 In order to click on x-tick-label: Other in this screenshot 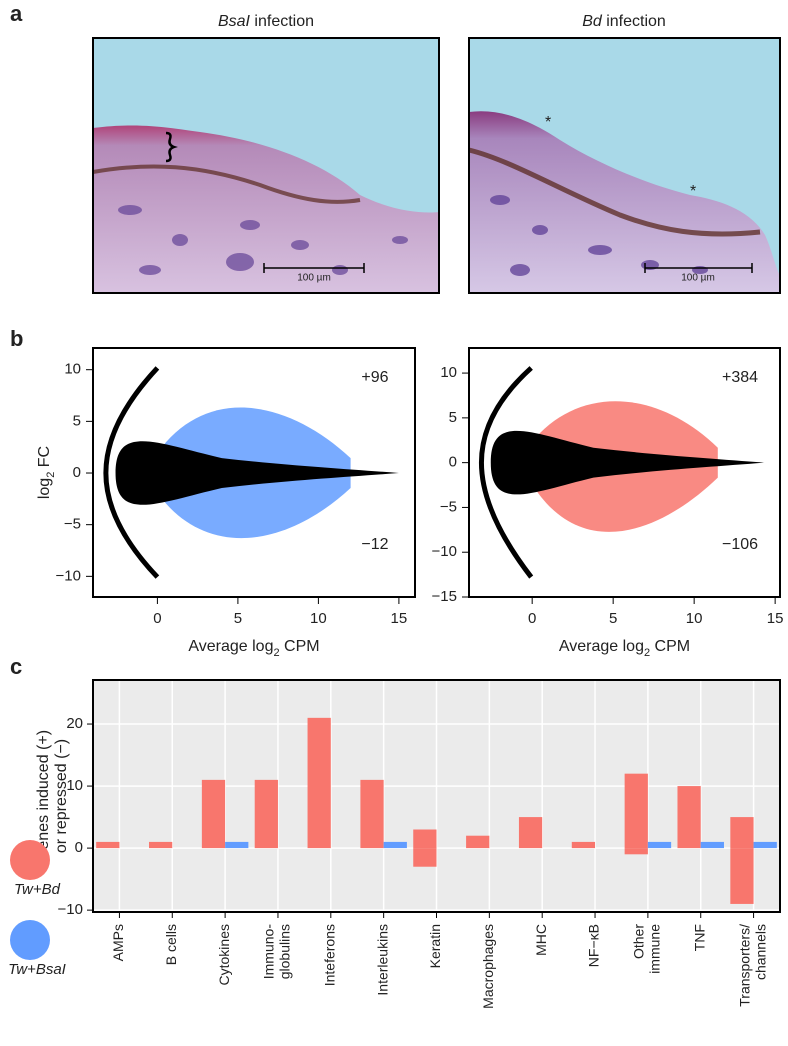, I will do `click(639, 941)`.